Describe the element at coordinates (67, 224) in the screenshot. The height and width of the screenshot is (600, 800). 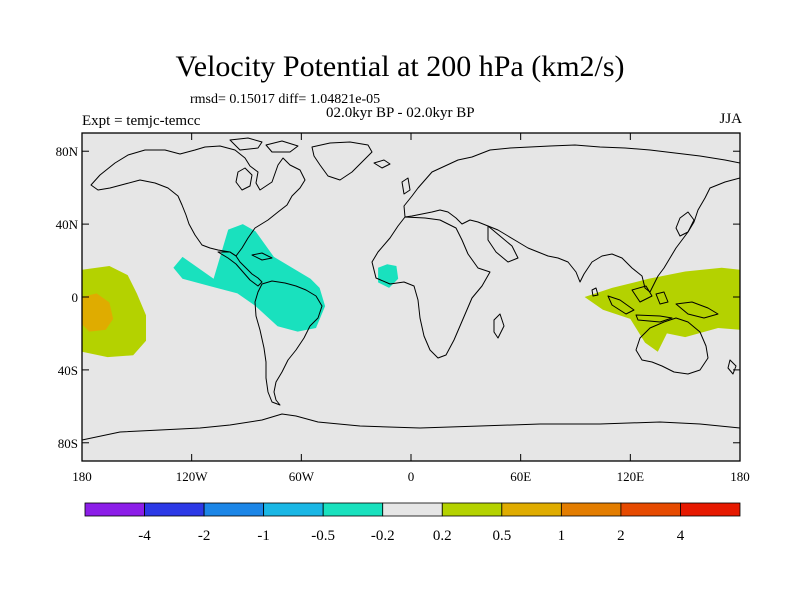
I see `y-tick-label: 40N` at that location.